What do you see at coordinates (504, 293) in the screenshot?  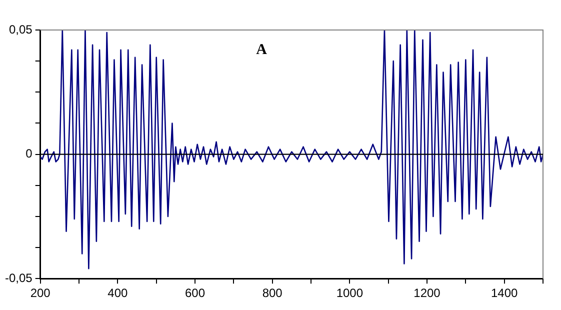 I see `x-tick-label: 1400` at bounding box center [504, 293].